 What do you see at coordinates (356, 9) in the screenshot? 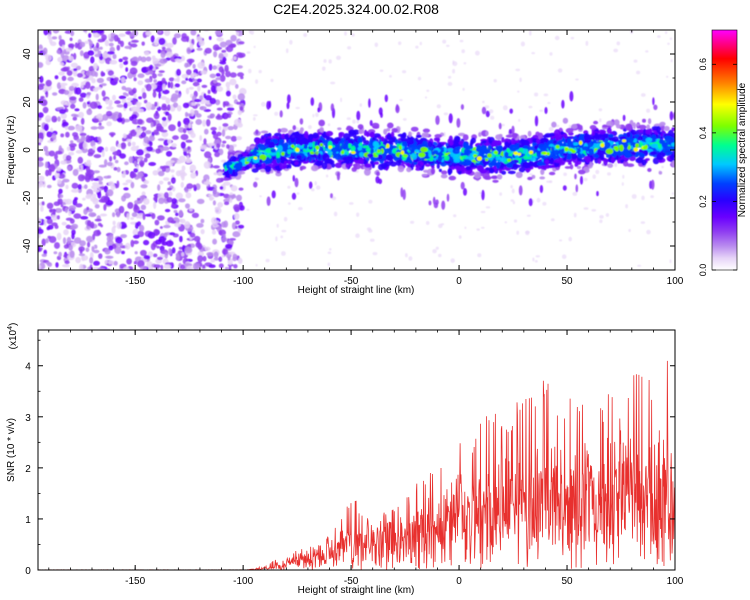
I see `chart-title: C2E4.2025.324.00.02.R08` at bounding box center [356, 9].